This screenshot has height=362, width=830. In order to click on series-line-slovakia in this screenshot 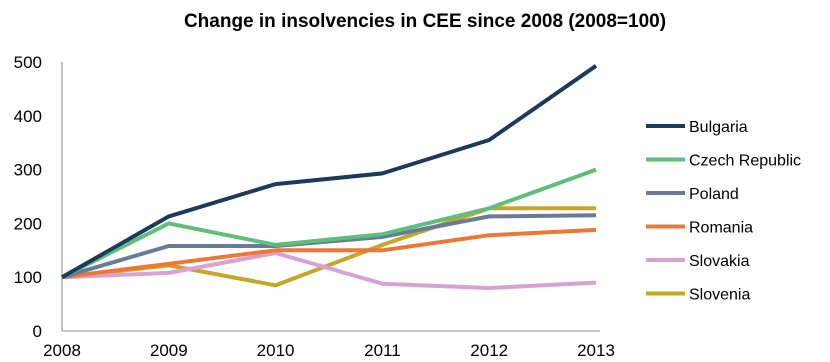, I will do `click(329, 270)`.